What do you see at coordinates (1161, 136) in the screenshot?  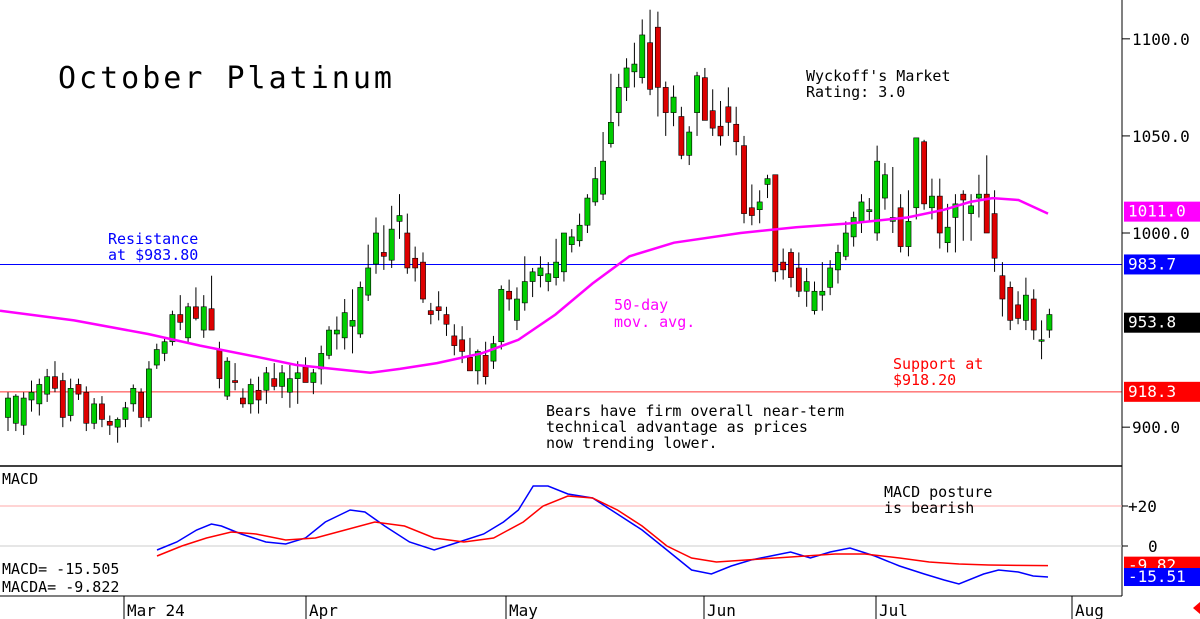 I see `price-tick-label: 1050.0` at bounding box center [1161, 136].